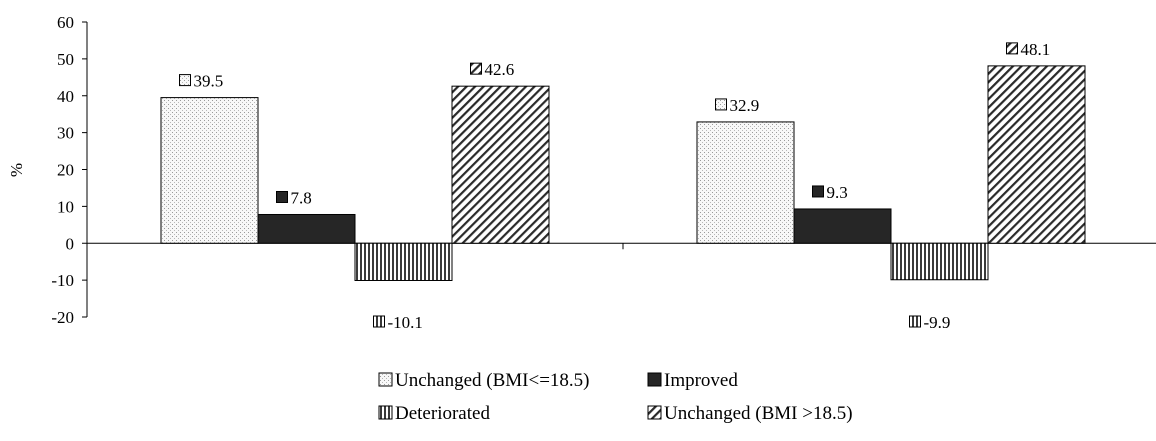 The image size is (1156, 441). What do you see at coordinates (937, 322) in the screenshot?
I see `data-label: -9.9` at bounding box center [937, 322].